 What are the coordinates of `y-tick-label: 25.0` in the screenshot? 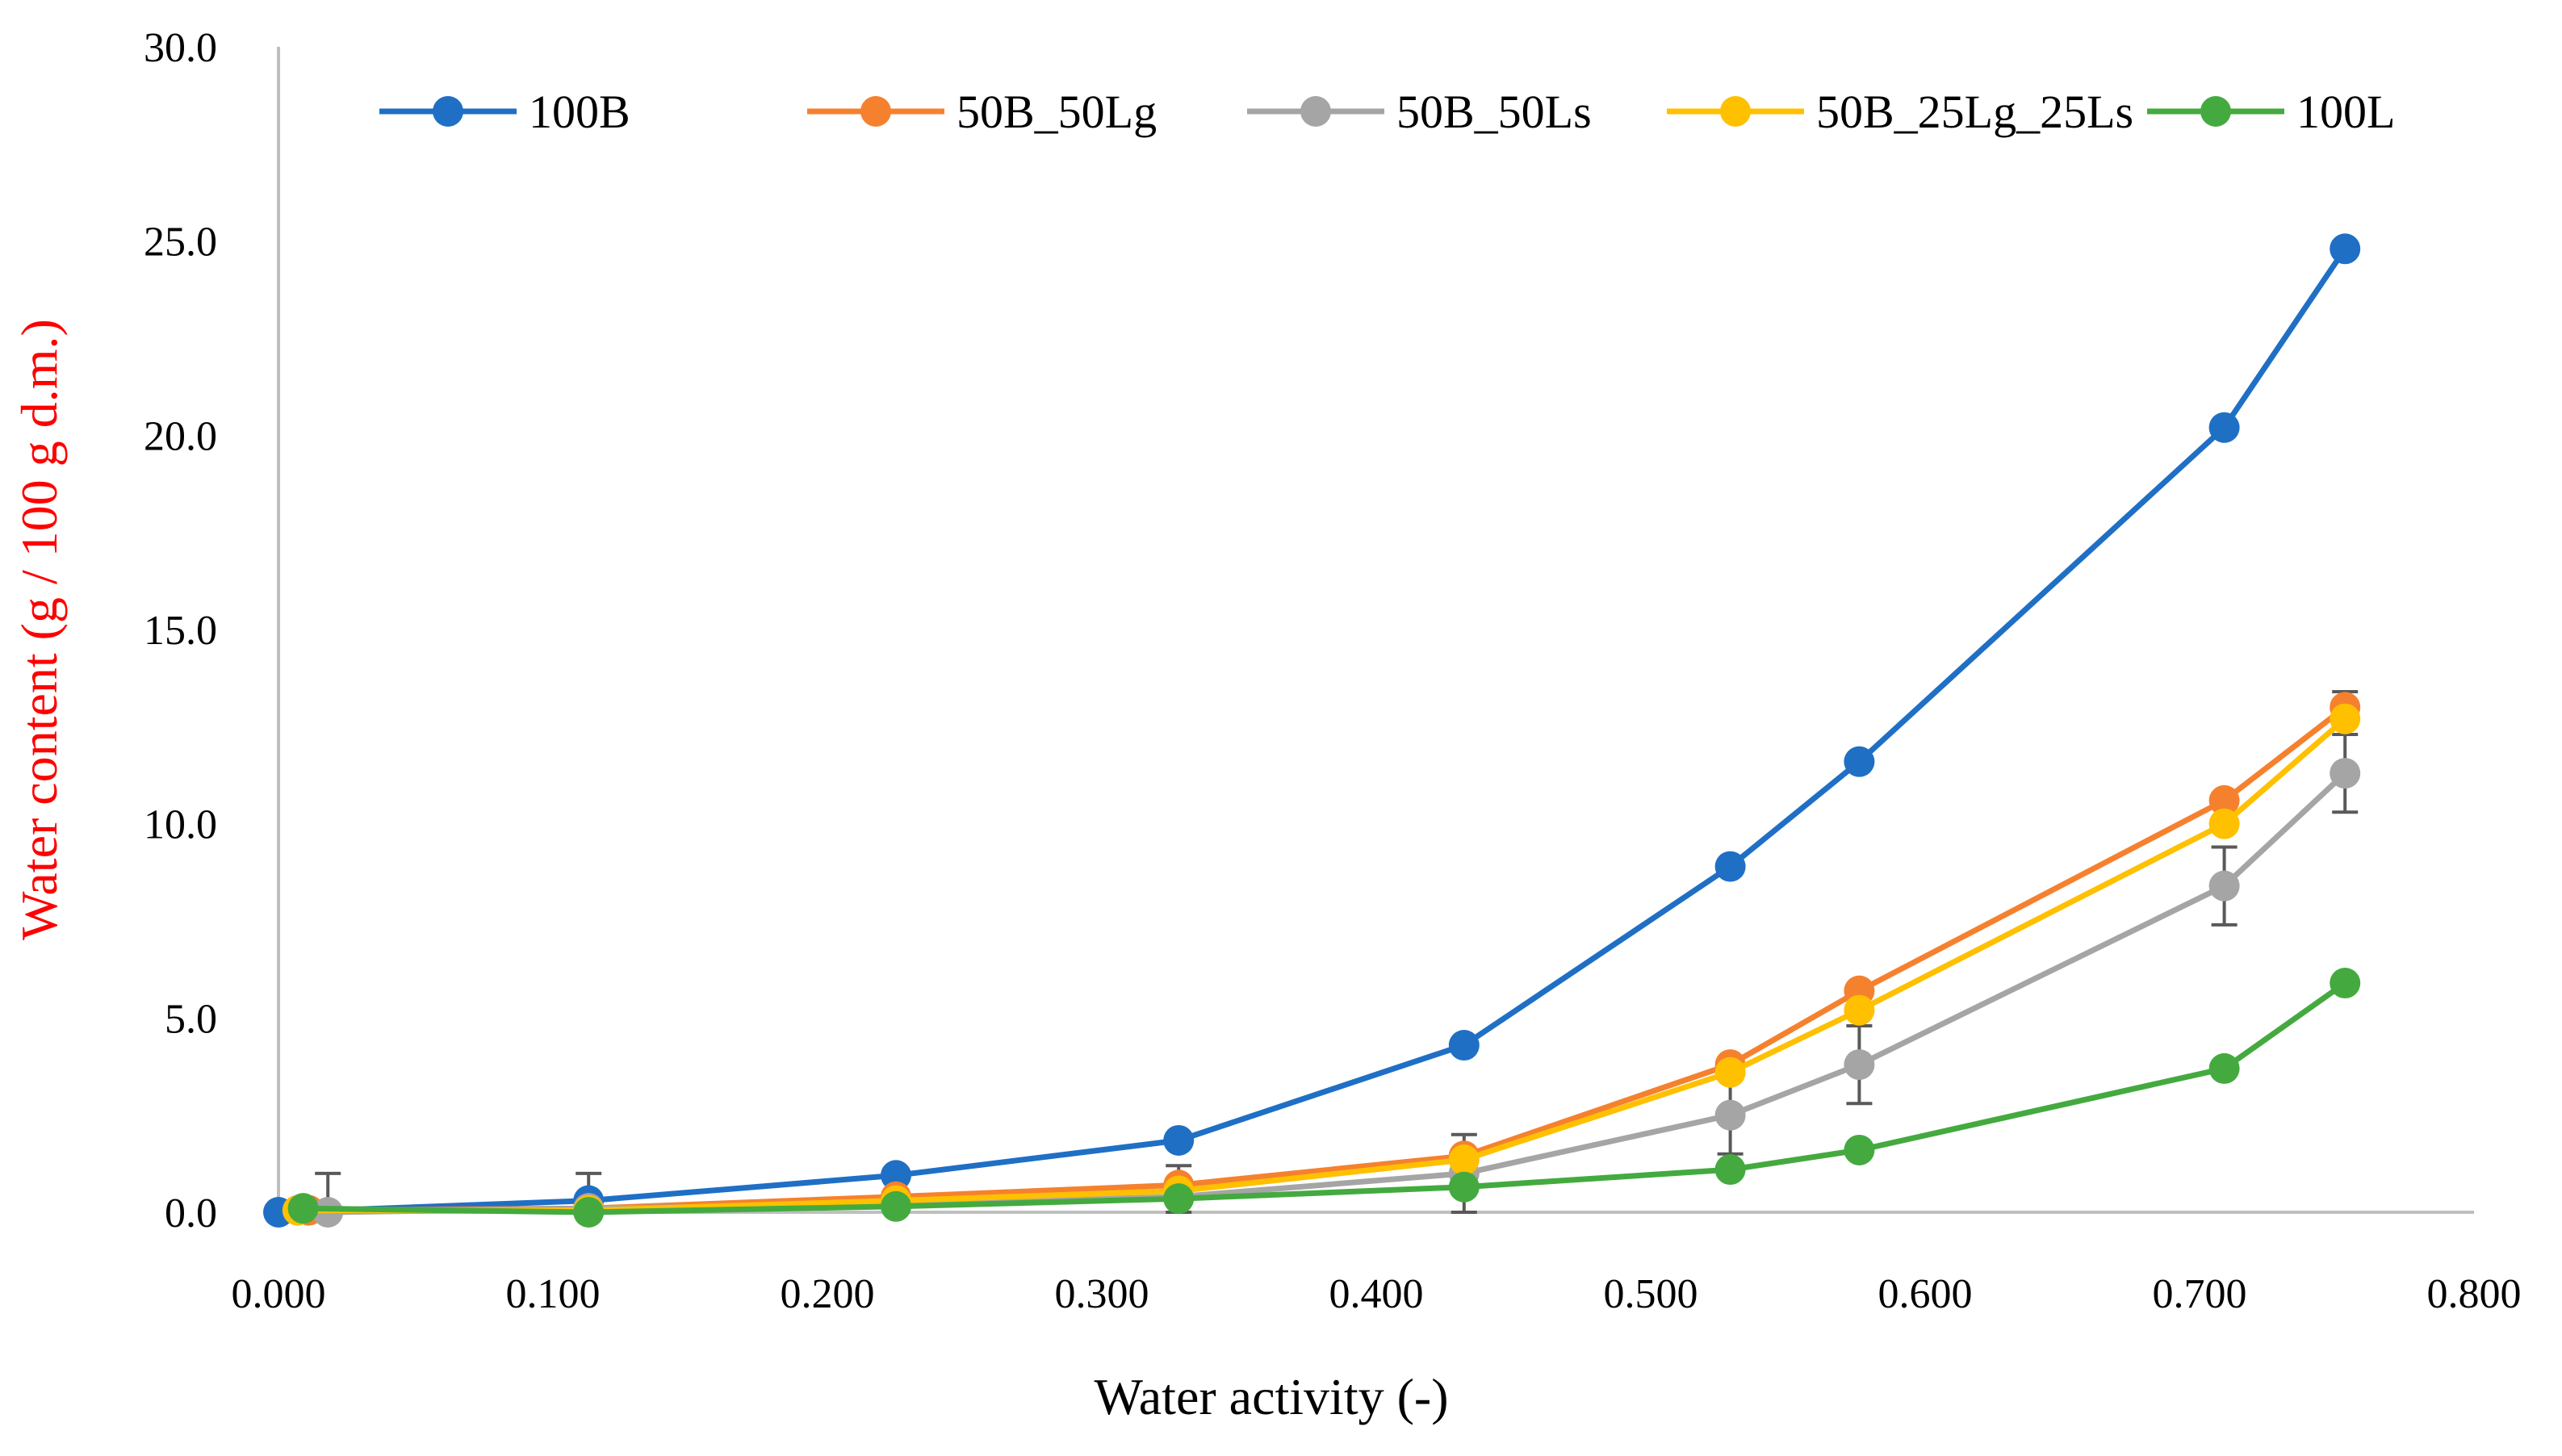 It's located at (180, 243).